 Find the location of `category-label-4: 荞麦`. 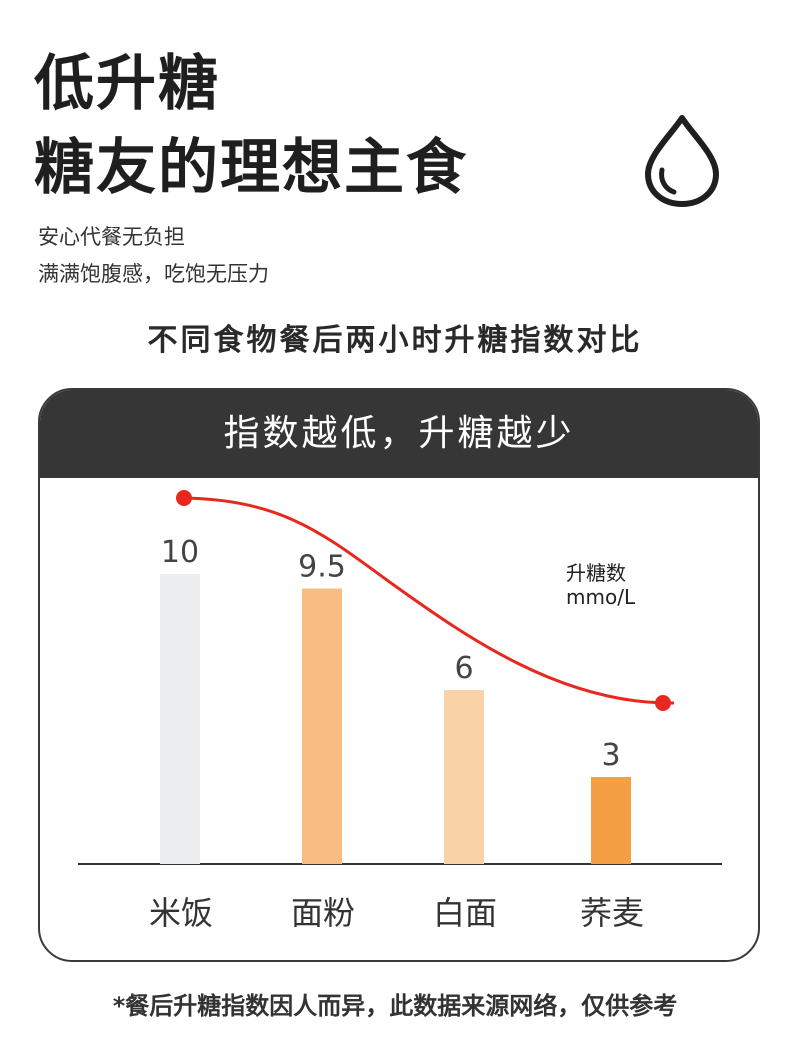

category-label-4: 荞麦 is located at coordinates (612, 913).